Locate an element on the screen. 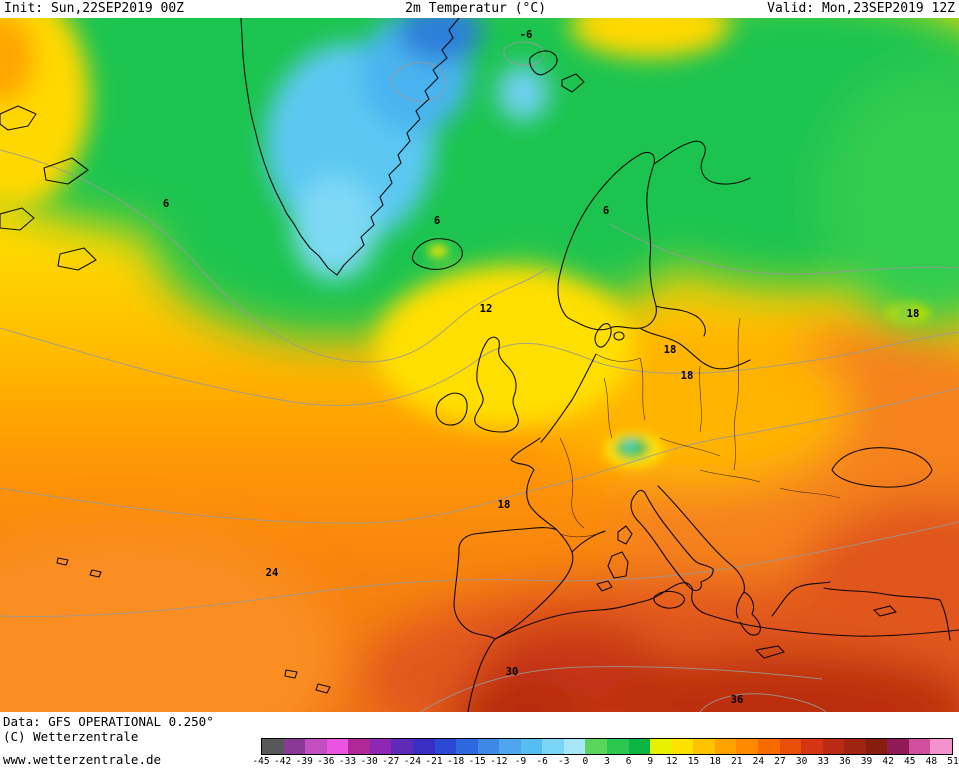 The image size is (959, 770). colorbar-segments is located at coordinates (607, 746).